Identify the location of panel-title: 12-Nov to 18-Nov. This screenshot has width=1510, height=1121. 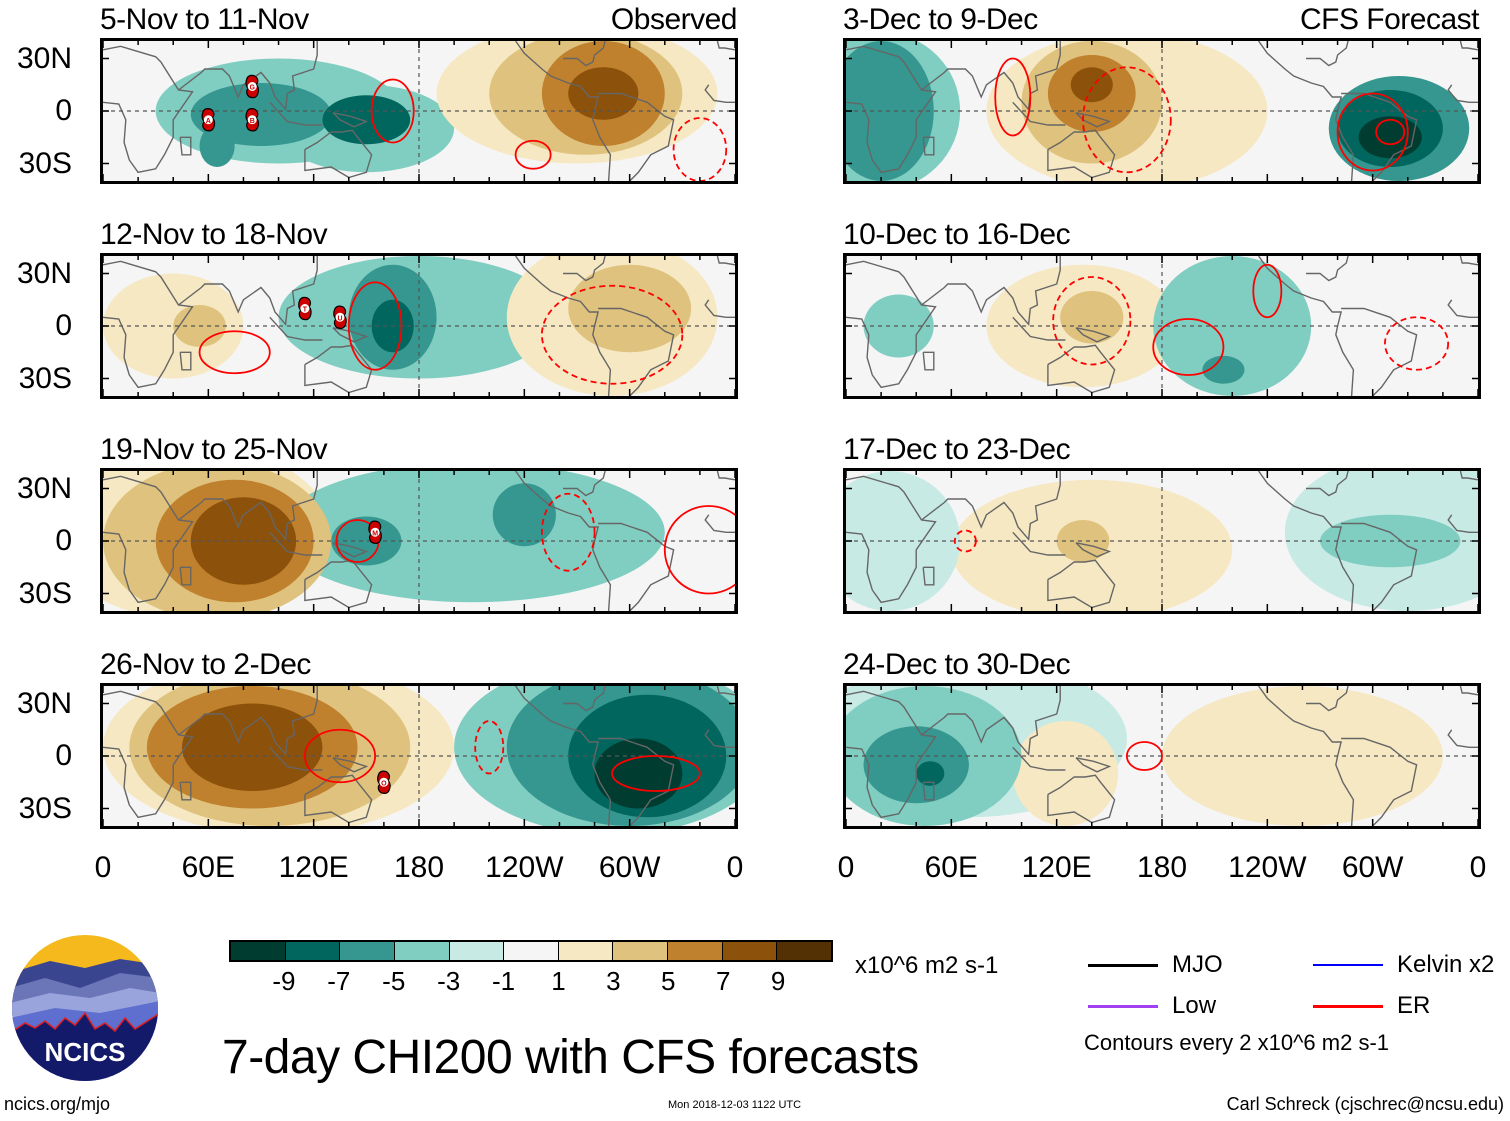
(214, 234).